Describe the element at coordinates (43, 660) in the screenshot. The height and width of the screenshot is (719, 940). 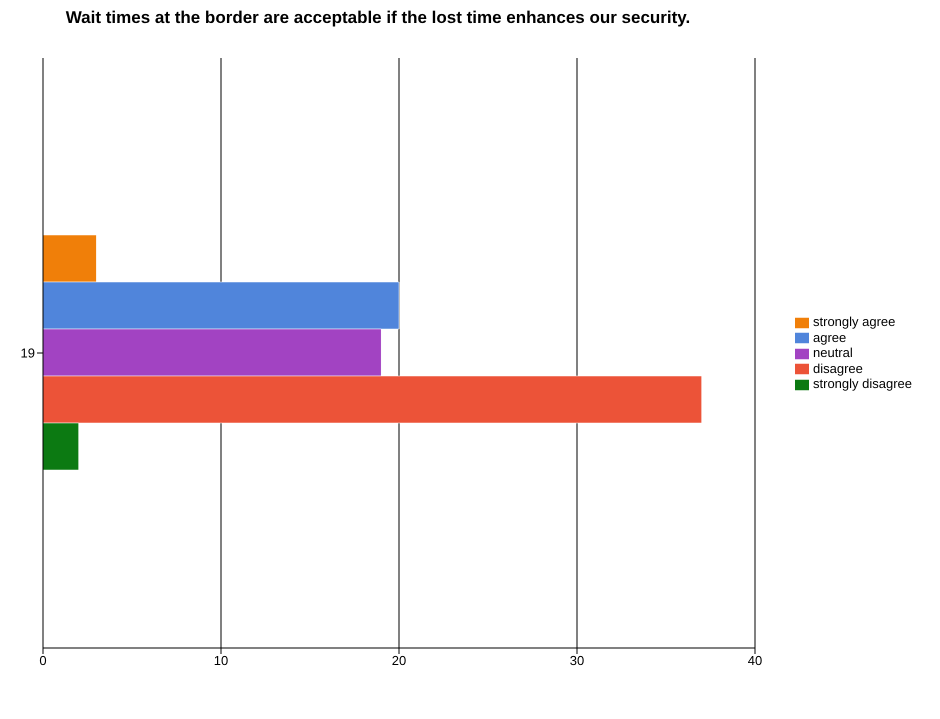
I see `x-tick-label: 0` at that location.